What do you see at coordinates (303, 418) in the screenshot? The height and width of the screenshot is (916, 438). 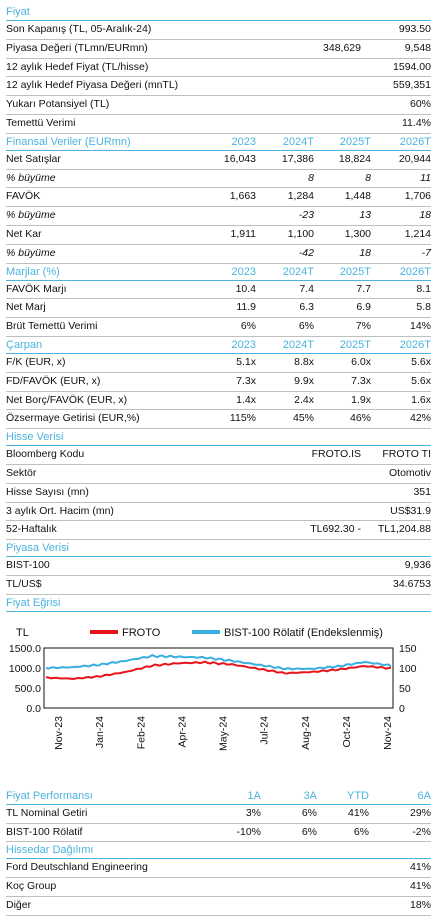 I see `row-value: 45%` at bounding box center [303, 418].